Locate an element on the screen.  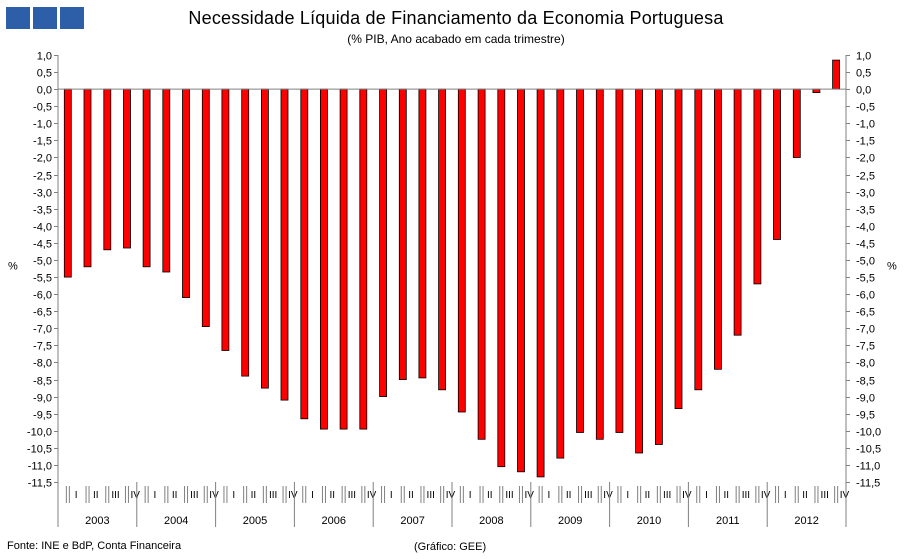
left-y-tick-label: -8,0 is located at coordinates (42, 364).